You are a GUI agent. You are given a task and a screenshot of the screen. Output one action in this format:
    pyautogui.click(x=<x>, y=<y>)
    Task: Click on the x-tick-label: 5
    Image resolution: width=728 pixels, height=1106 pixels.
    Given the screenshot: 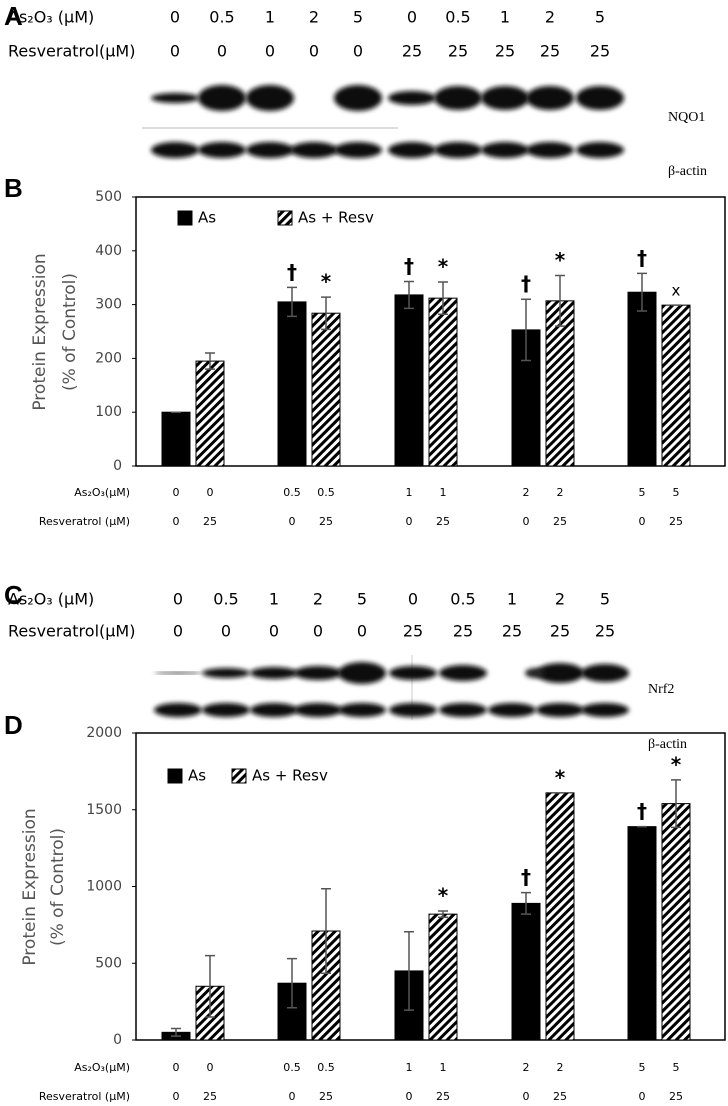 What is the action you would take?
    pyautogui.click(x=642, y=492)
    